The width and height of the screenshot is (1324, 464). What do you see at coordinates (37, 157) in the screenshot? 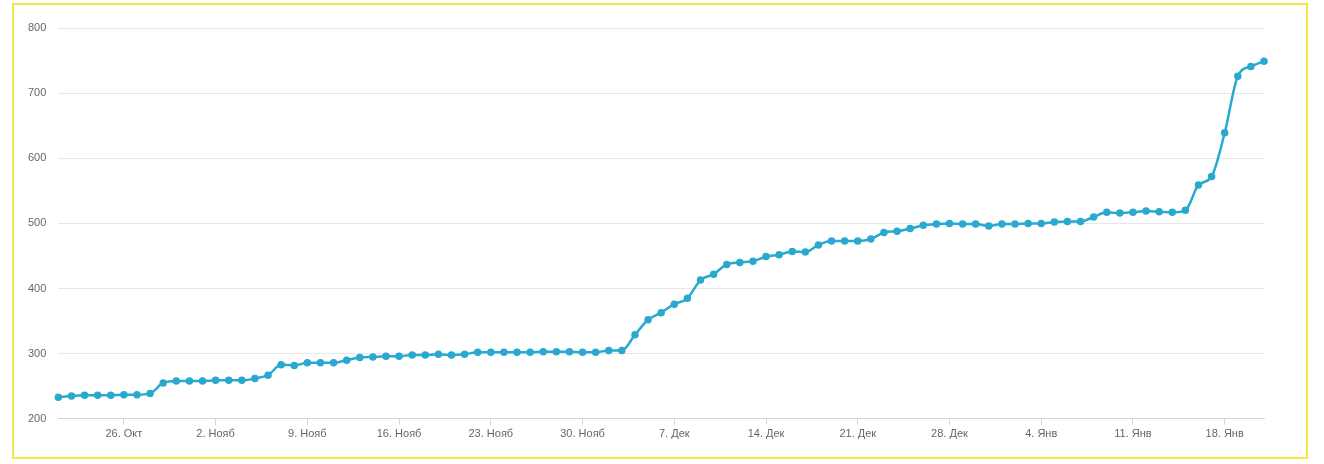
I see `y-tick-label: 600` at bounding box center [37, 157].